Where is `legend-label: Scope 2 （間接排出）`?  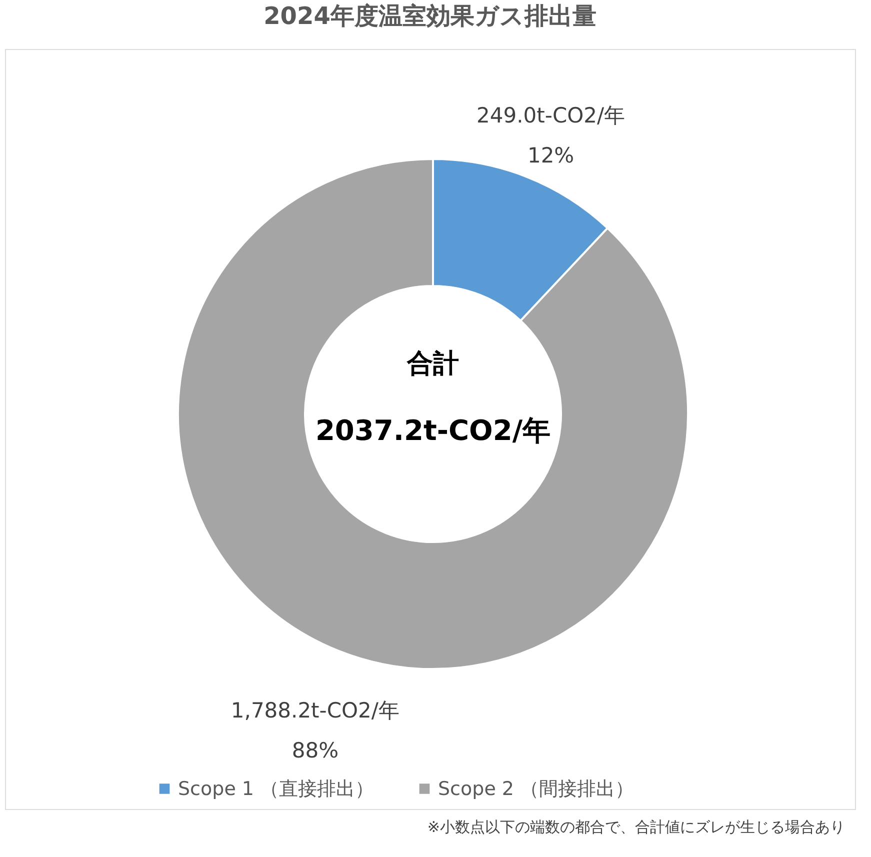
legend-label: Scope 2 （間接排出） is located at coordinates (536, 789).